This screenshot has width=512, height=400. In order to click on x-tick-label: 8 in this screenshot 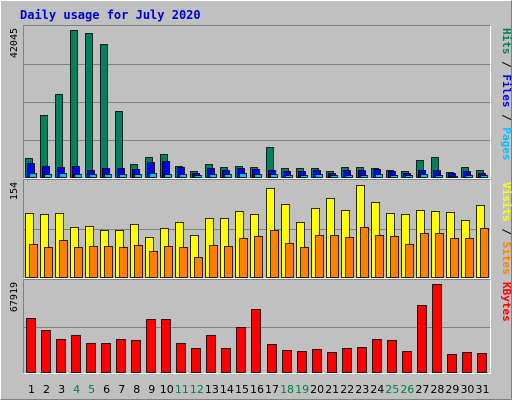, I will do `click(136, 389)`.